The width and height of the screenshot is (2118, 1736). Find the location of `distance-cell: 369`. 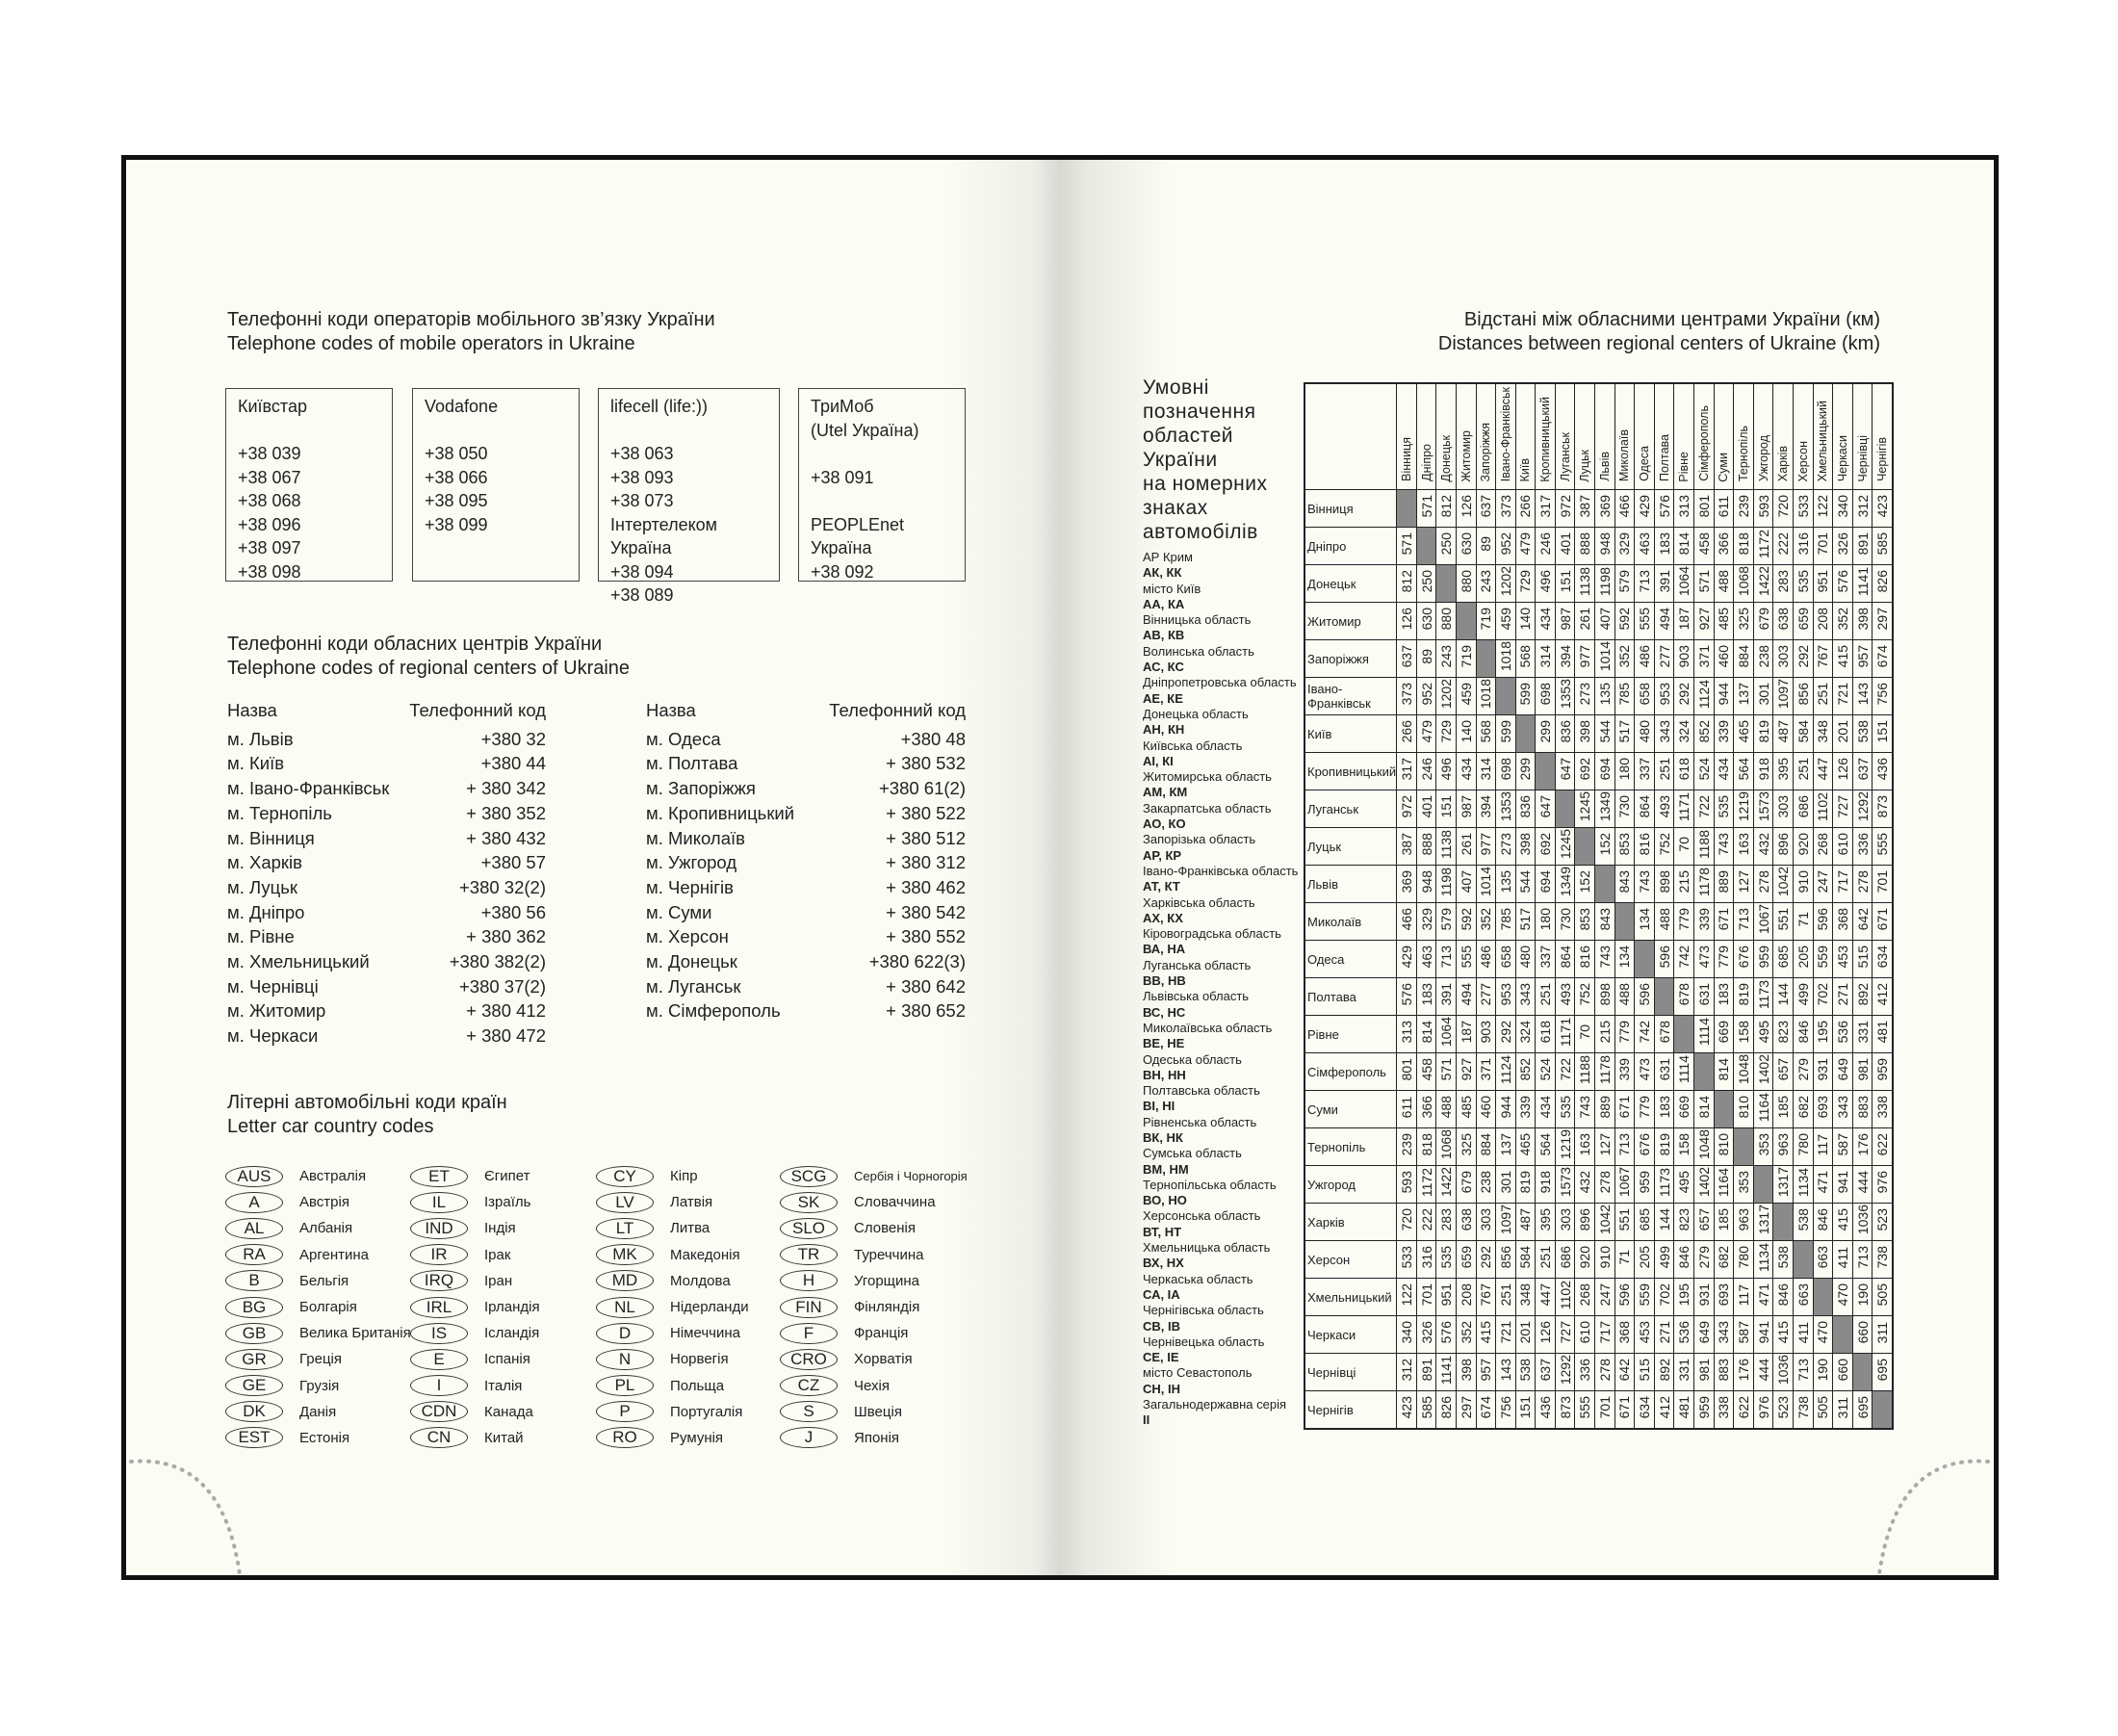

distance-cell: 369 is located at coordinates (1406, 885).